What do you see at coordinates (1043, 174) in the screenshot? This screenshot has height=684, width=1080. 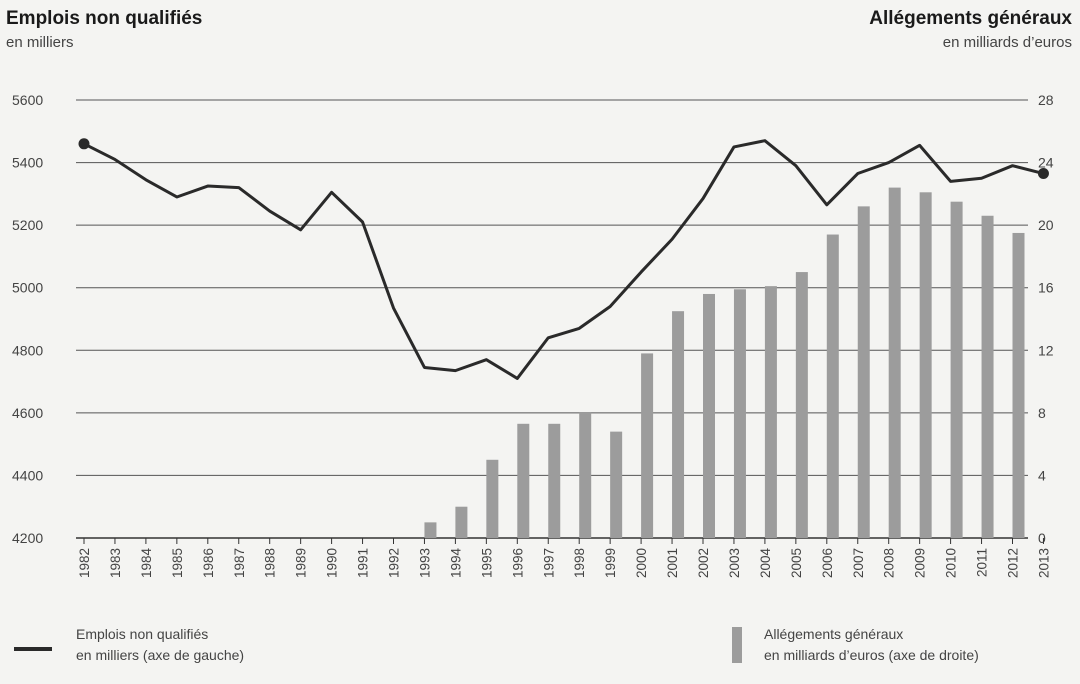 I see `line-end-point` at bounding box center [1043, 174].